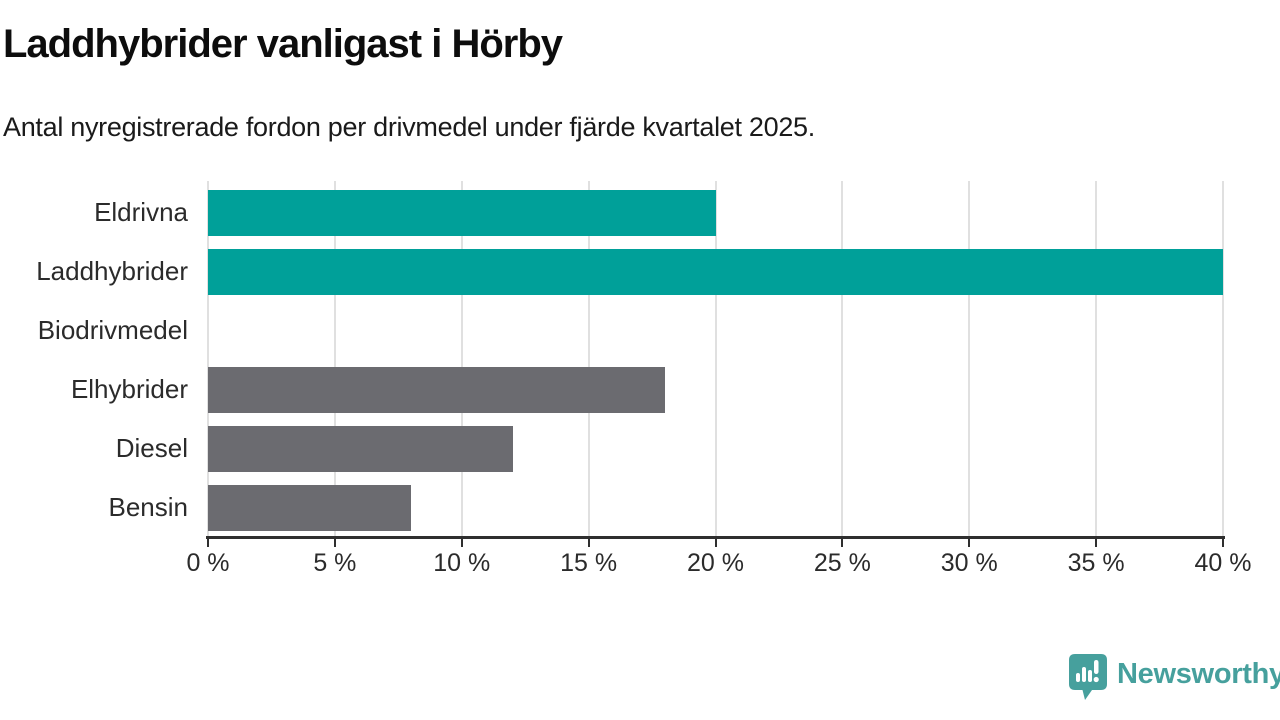 This screenshot has width=1280, height=720. Describe the element at coordinates (208, 563) in the screenshot. I see `x-tick-label: 0 %` at that location.